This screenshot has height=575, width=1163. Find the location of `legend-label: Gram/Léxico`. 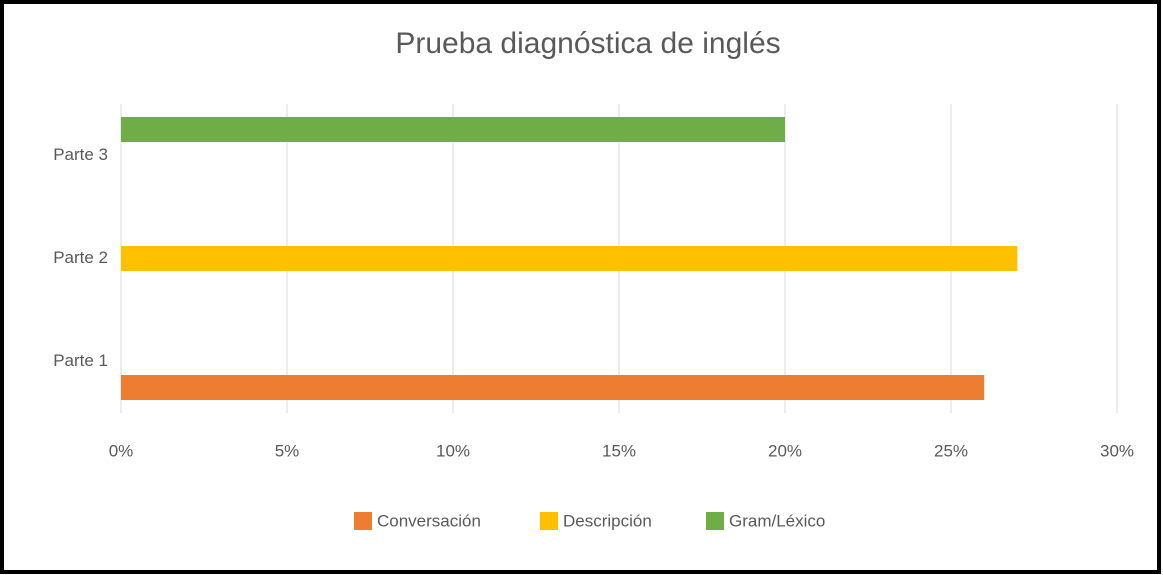

legend-label: Gram/Léxico is located at coordinates (777, 520).